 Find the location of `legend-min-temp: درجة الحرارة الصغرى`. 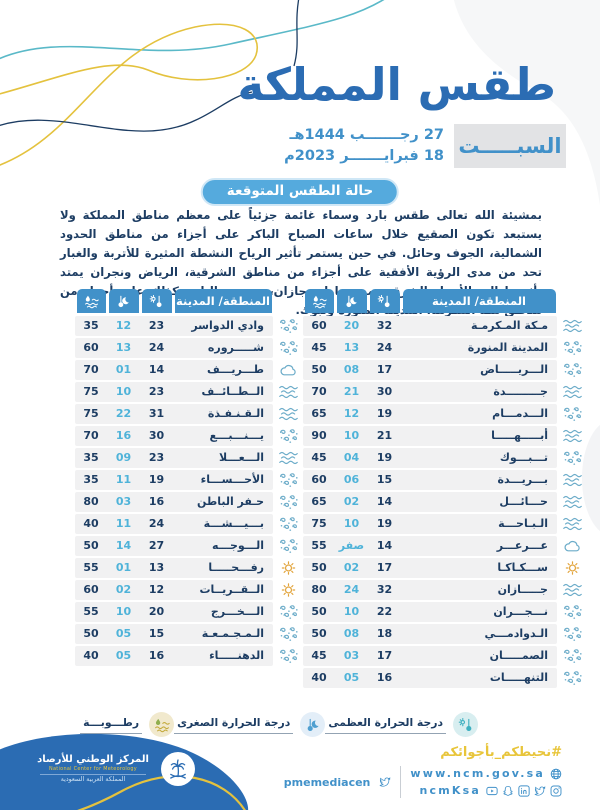

legend-min-temp: درجة الحرارة الصغرى is located at coordinates (250, 724).